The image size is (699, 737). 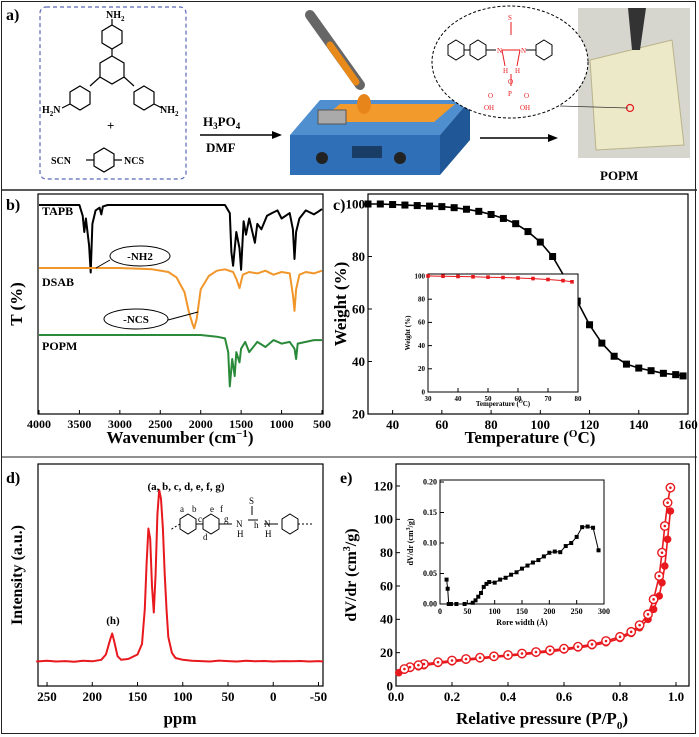 I want to click on plus-sign: +, so click(x=110, y=125).